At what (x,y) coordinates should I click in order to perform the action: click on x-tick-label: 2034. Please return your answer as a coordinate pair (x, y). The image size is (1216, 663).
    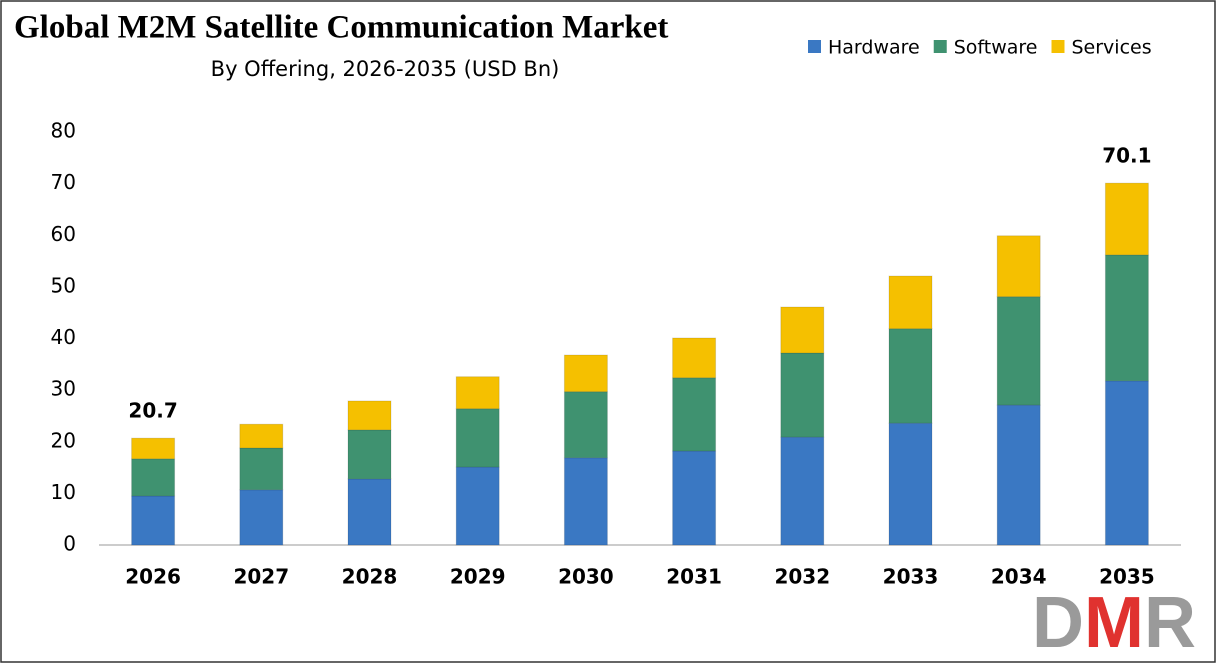
    Looking at the image, I should click on (1019, 577).